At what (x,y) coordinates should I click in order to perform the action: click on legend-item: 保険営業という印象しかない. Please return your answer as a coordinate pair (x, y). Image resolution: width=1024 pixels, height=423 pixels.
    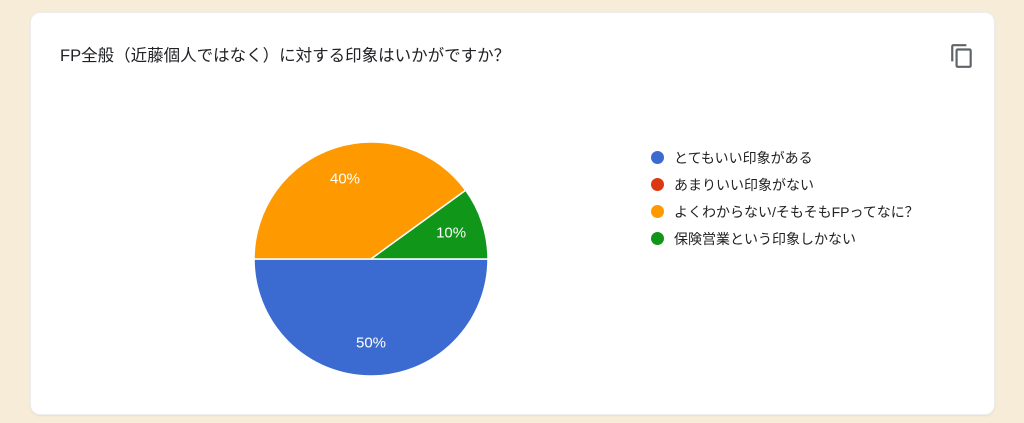
    Looking at the image, I should click on (785, 238).